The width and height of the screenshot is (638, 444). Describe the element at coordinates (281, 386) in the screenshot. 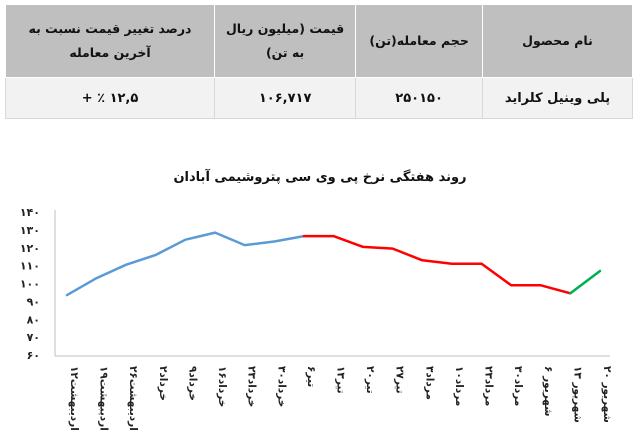

I see `x-tick-label: ۳۰خرداد` at that location.